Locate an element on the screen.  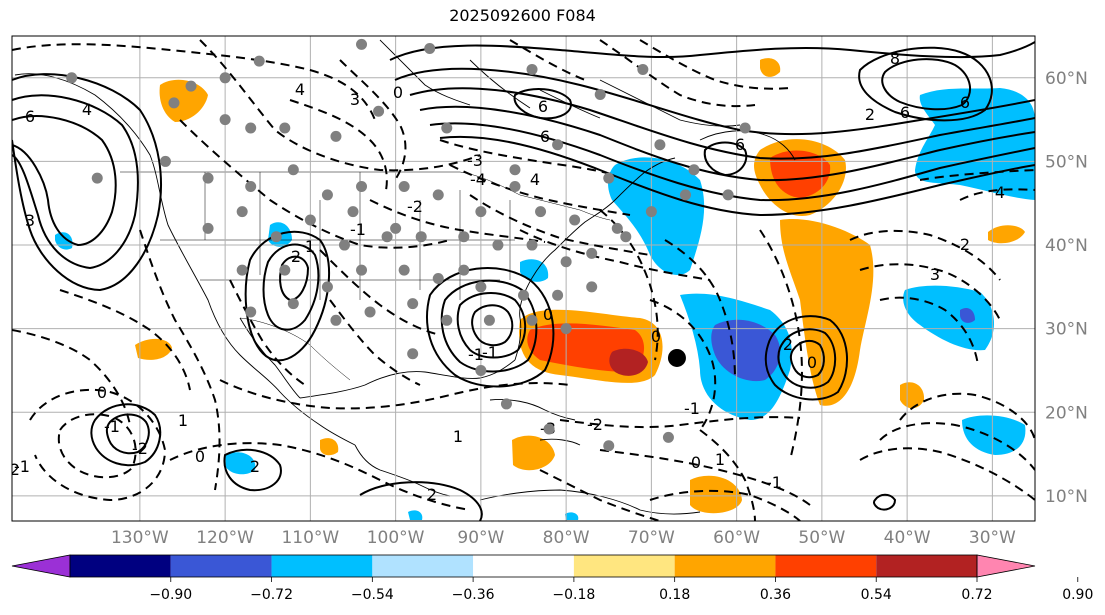
lon-tick-label: 70°W is located at coordinates (651, 538).